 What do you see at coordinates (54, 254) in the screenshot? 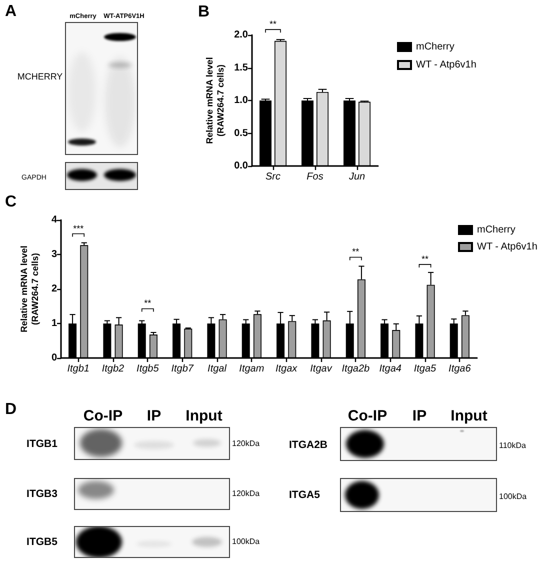
I see `y-tick-label: 3` at bounding box center [54, 254].